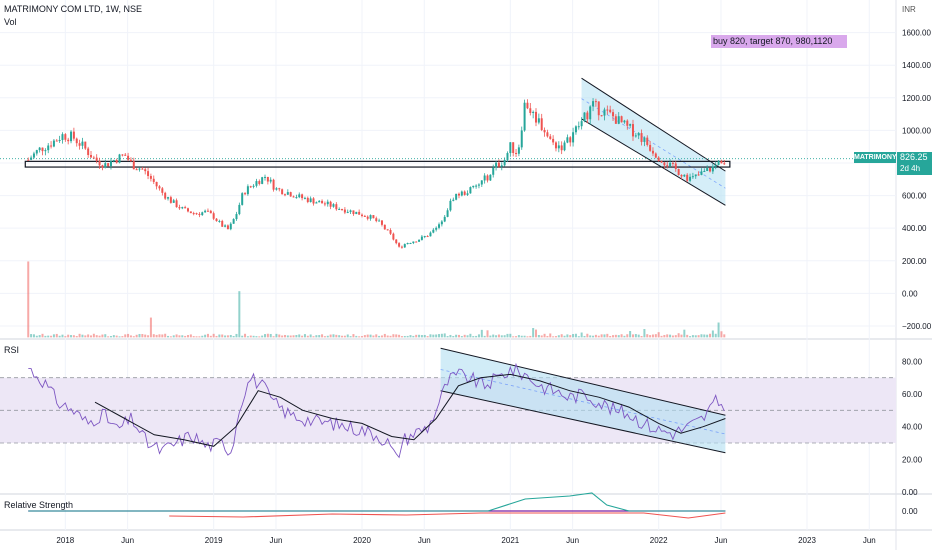 This screenshot has height=555, width=932. Describe the element at coordinates (73, 9) in the screenshot. I see `chart-title: MATRIMONY COM LTD, 1W, NSE` at that location.